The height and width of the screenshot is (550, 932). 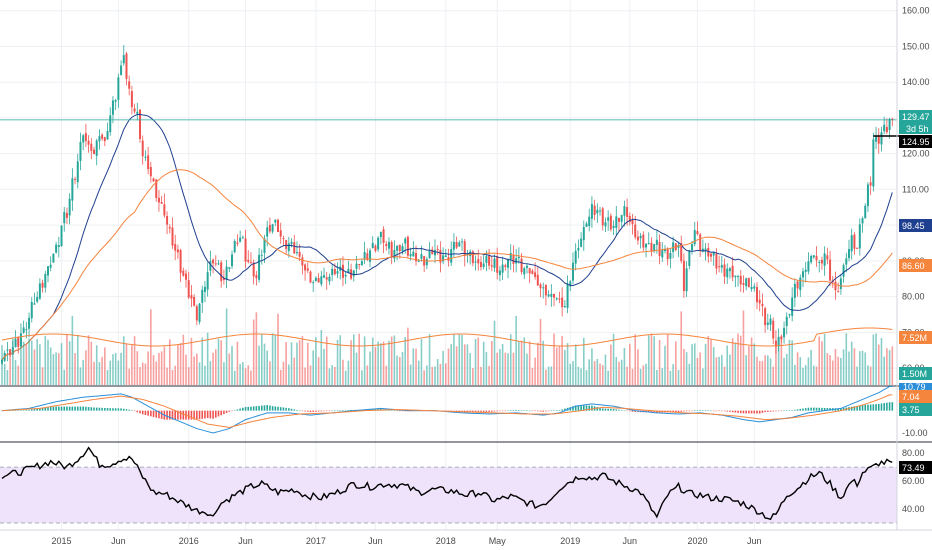 What do you see at coordinates (446, 541) in the screenshot?
I see `time-tick-label: 2018` at bounding box center [446, 541].